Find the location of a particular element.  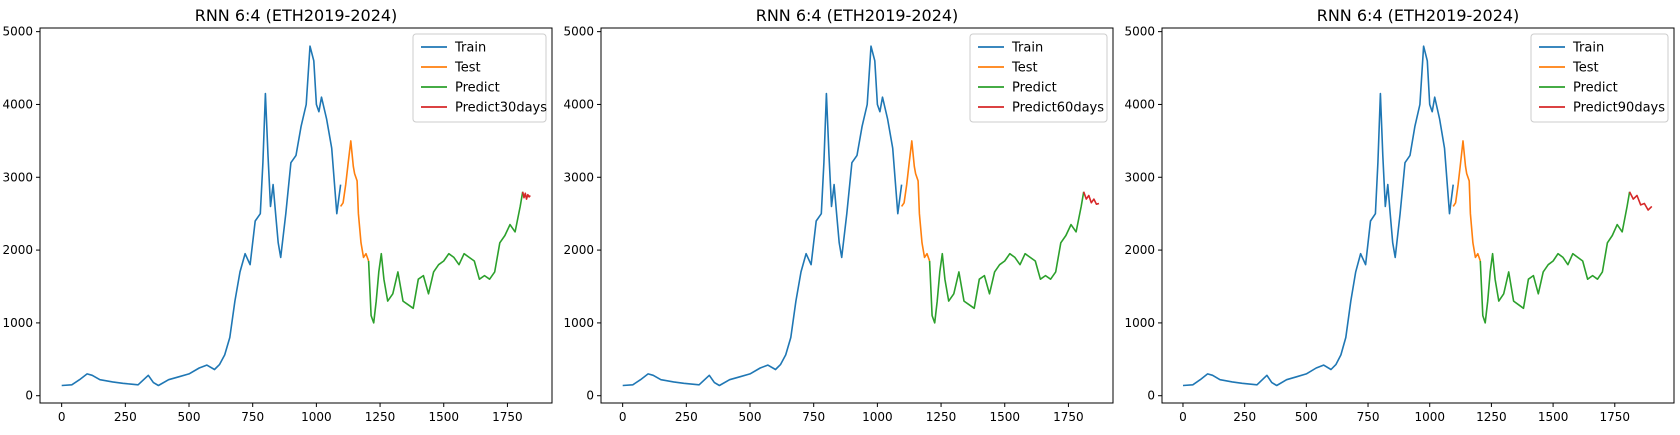

legend-label: Predict30days is located at coordinates (501, 108).